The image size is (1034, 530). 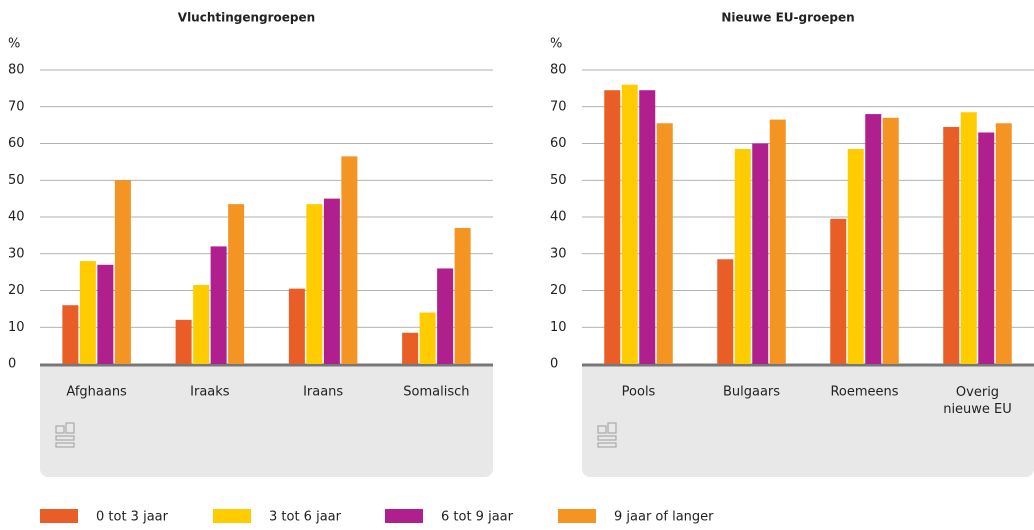 What do you see at coordinates (246, 18) in the screenshot?
I see `chart-title: Vluchtingengroepen` at bounding box center [246, 18].